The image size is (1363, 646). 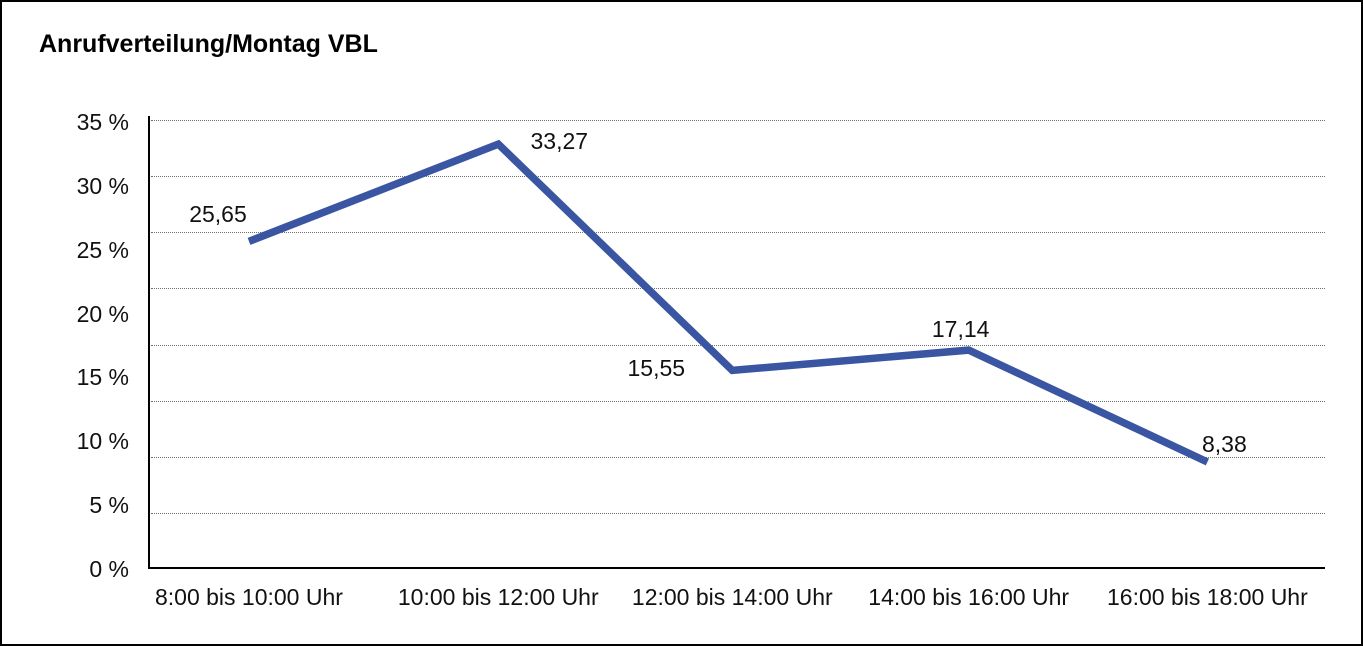 What do you see at coordinates (208, 44) in the screenshot?
I see `chart-title: Anrufverteilung/Montag VBL` at bounding box center [208, 44].